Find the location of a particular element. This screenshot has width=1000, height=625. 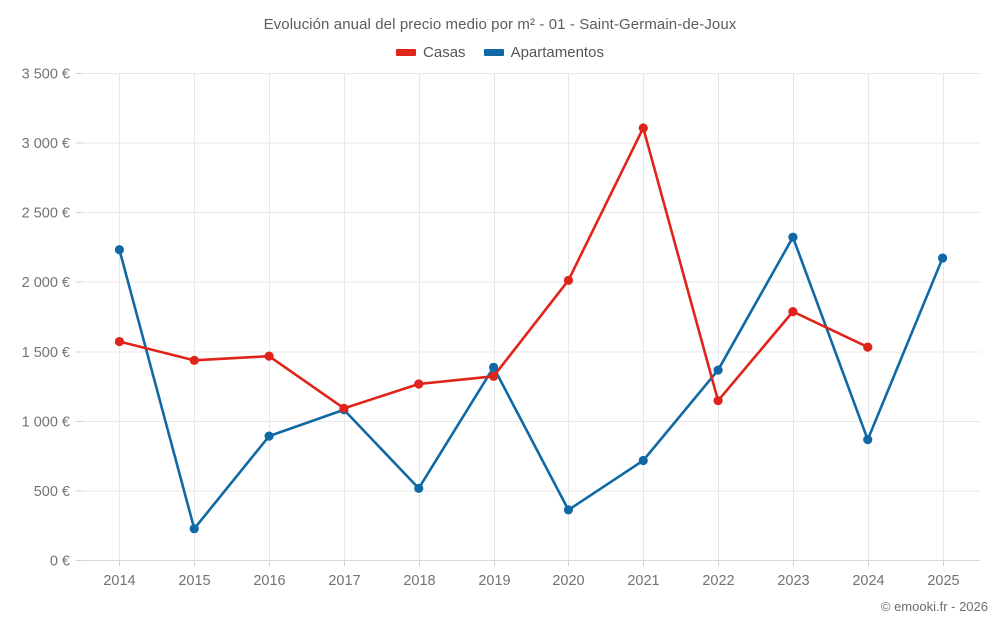

y-axis-tick-label: 1 000 € is located at coordinates (46, 422).